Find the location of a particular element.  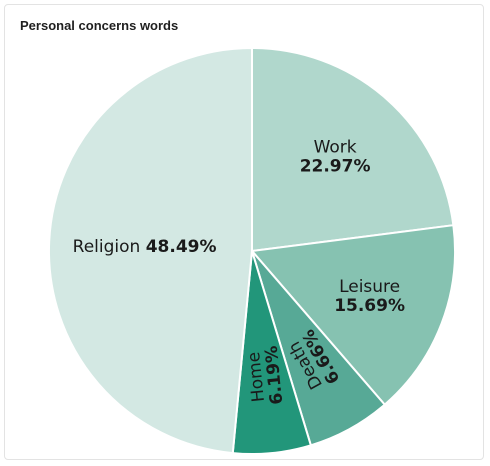

slice-label-work: Work 22.97% is located at coordinates (335, 157).